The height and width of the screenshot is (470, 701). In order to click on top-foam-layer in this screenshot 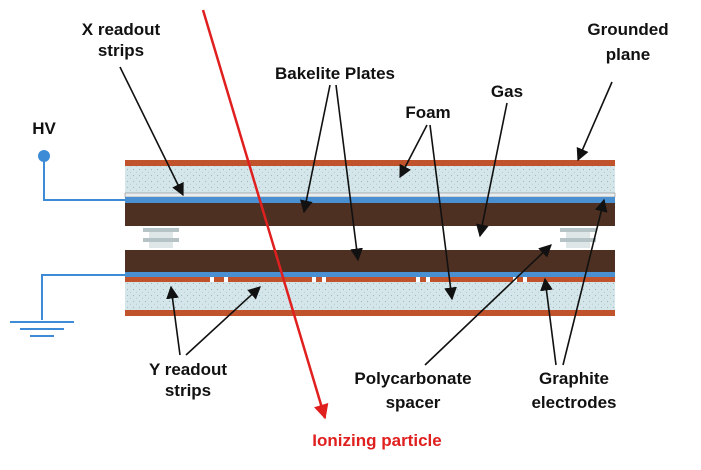, I will do `click(370, 179)`.